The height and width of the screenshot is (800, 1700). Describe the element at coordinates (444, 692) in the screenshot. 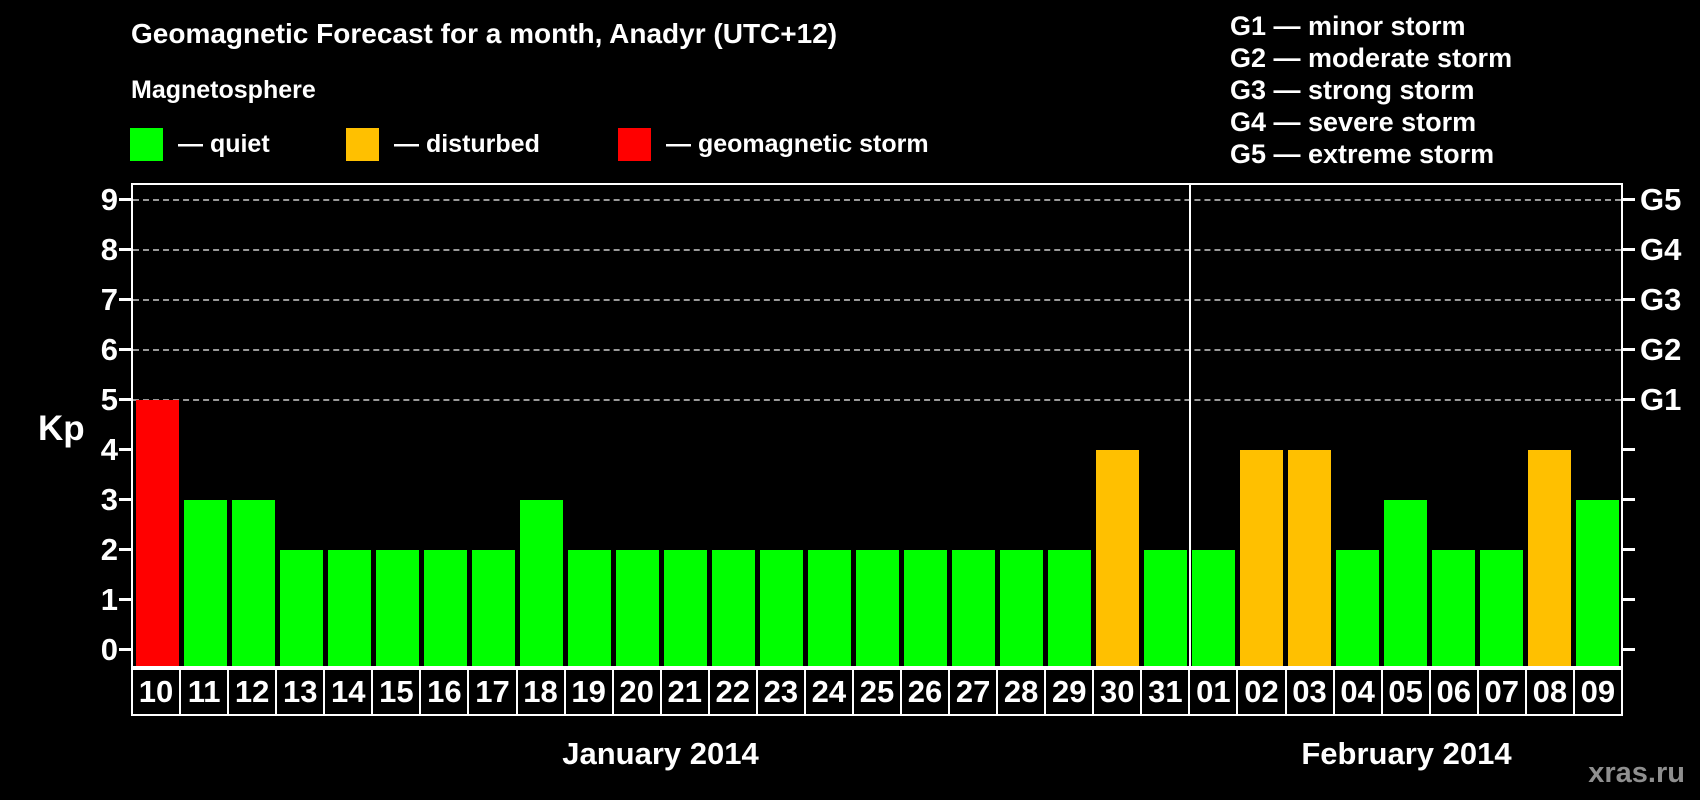

I see `day-label-16: 16` at that location.